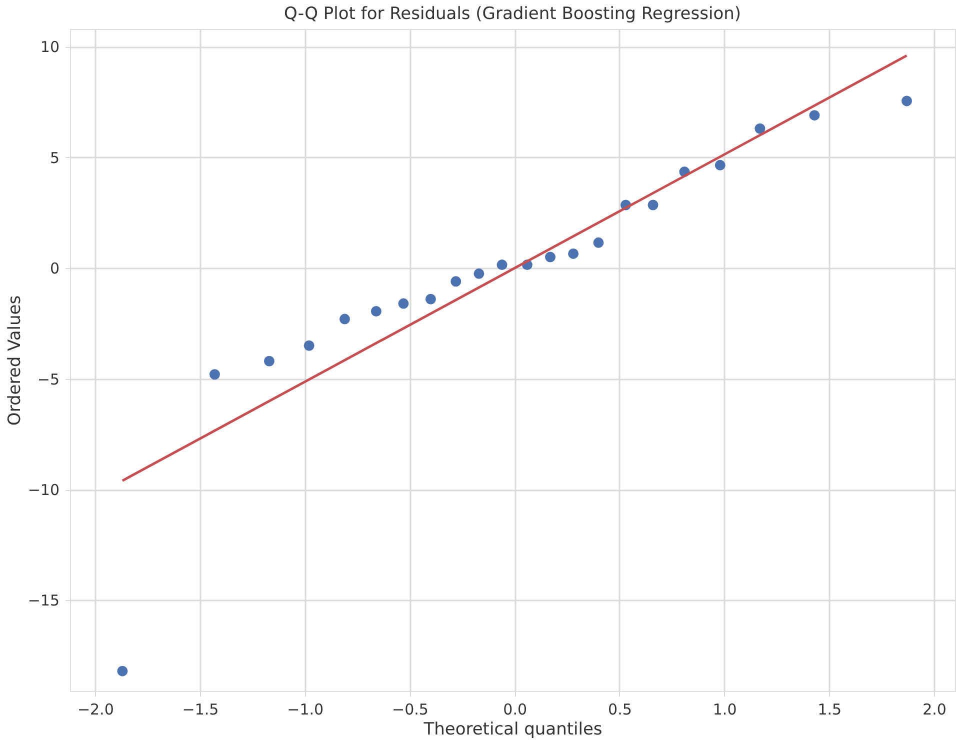 Image resolution: width=969 pixels, height=749 pixels. I want to click on y-tick-label: 0, so click(55, 269).